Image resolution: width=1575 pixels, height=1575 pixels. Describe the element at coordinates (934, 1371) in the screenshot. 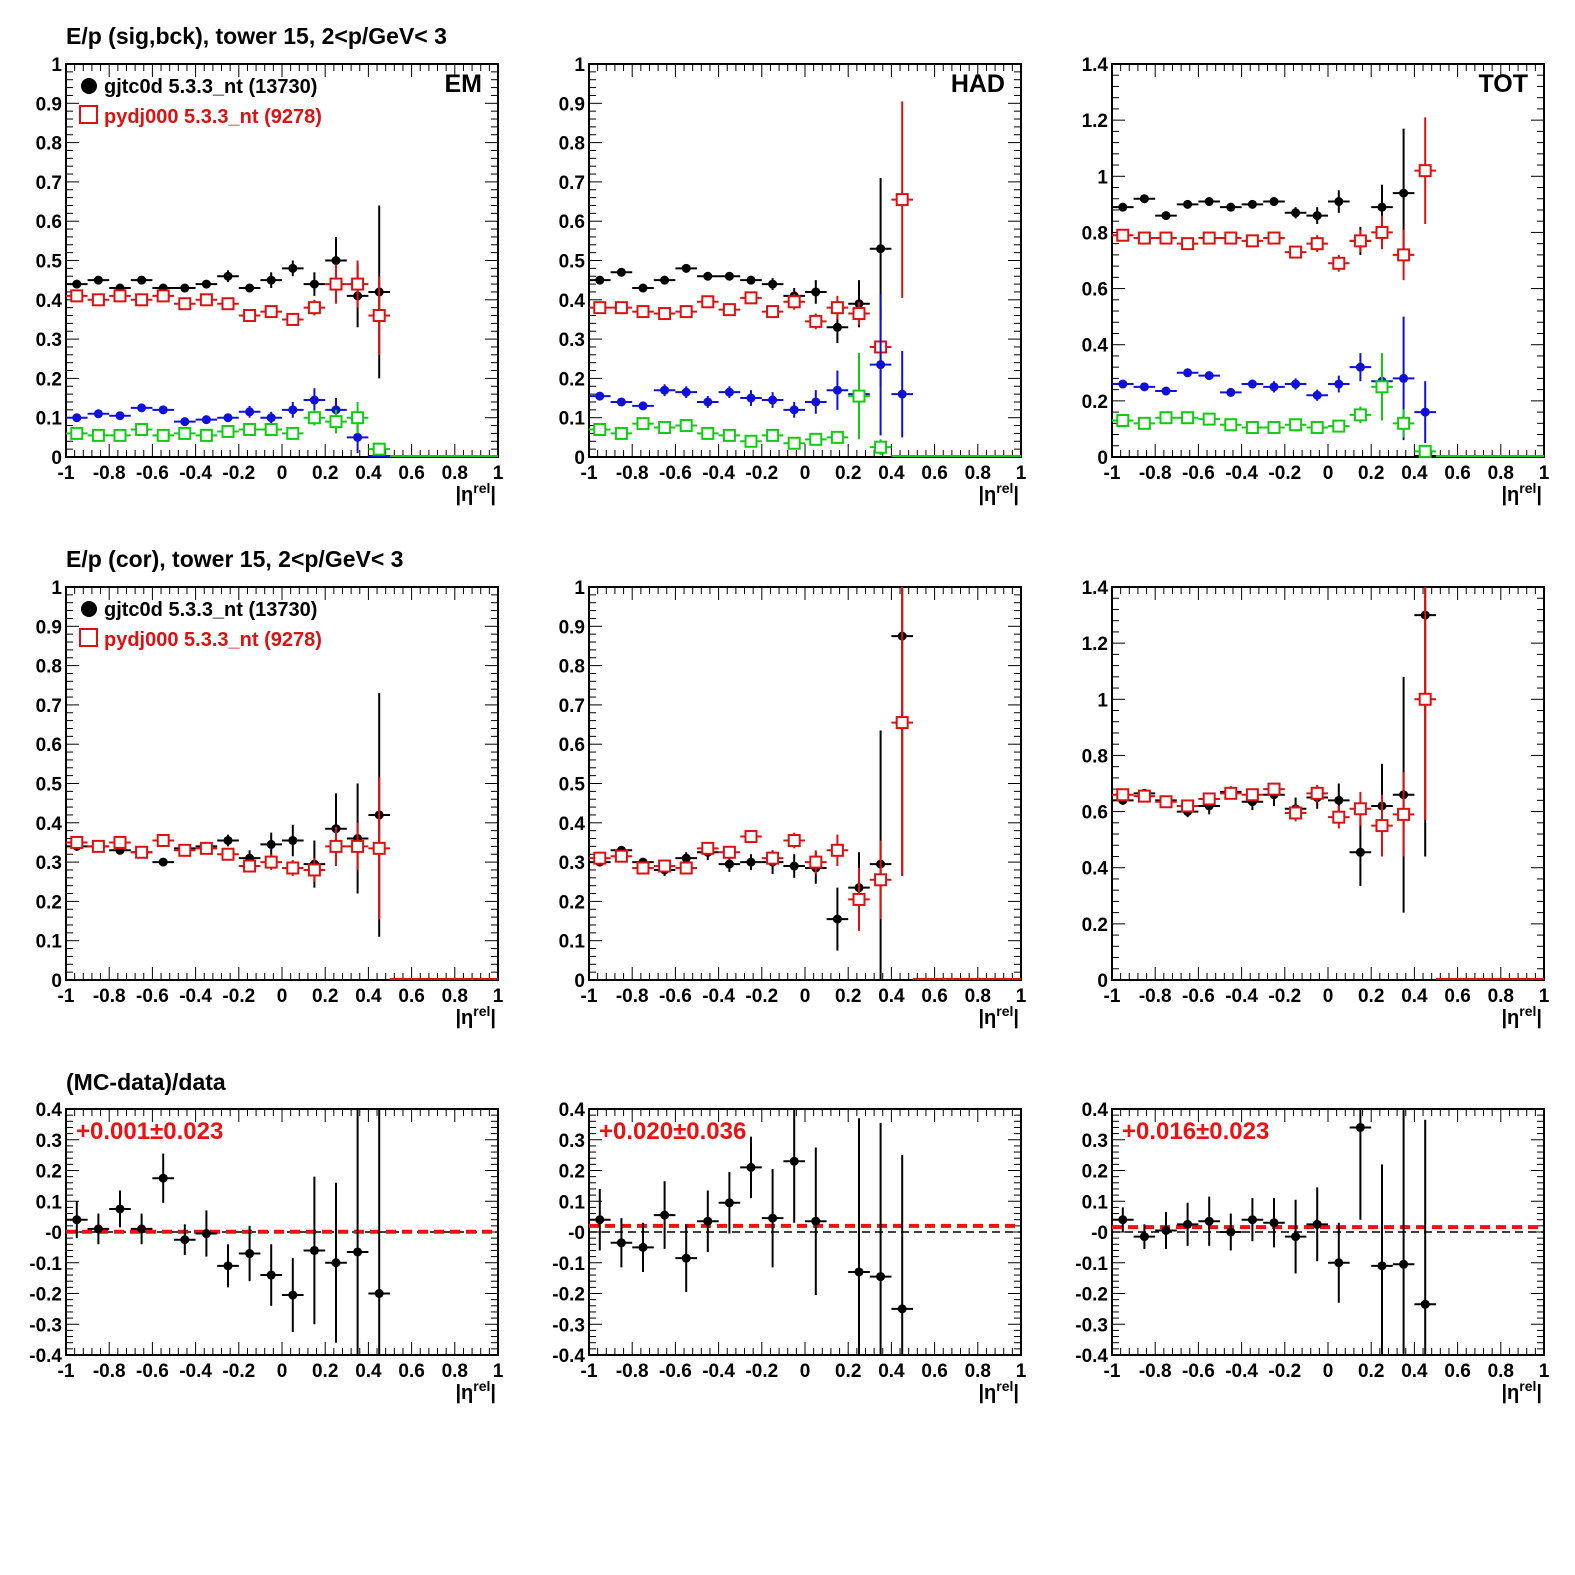

I see `x-tick-label: 0.6` at that location.